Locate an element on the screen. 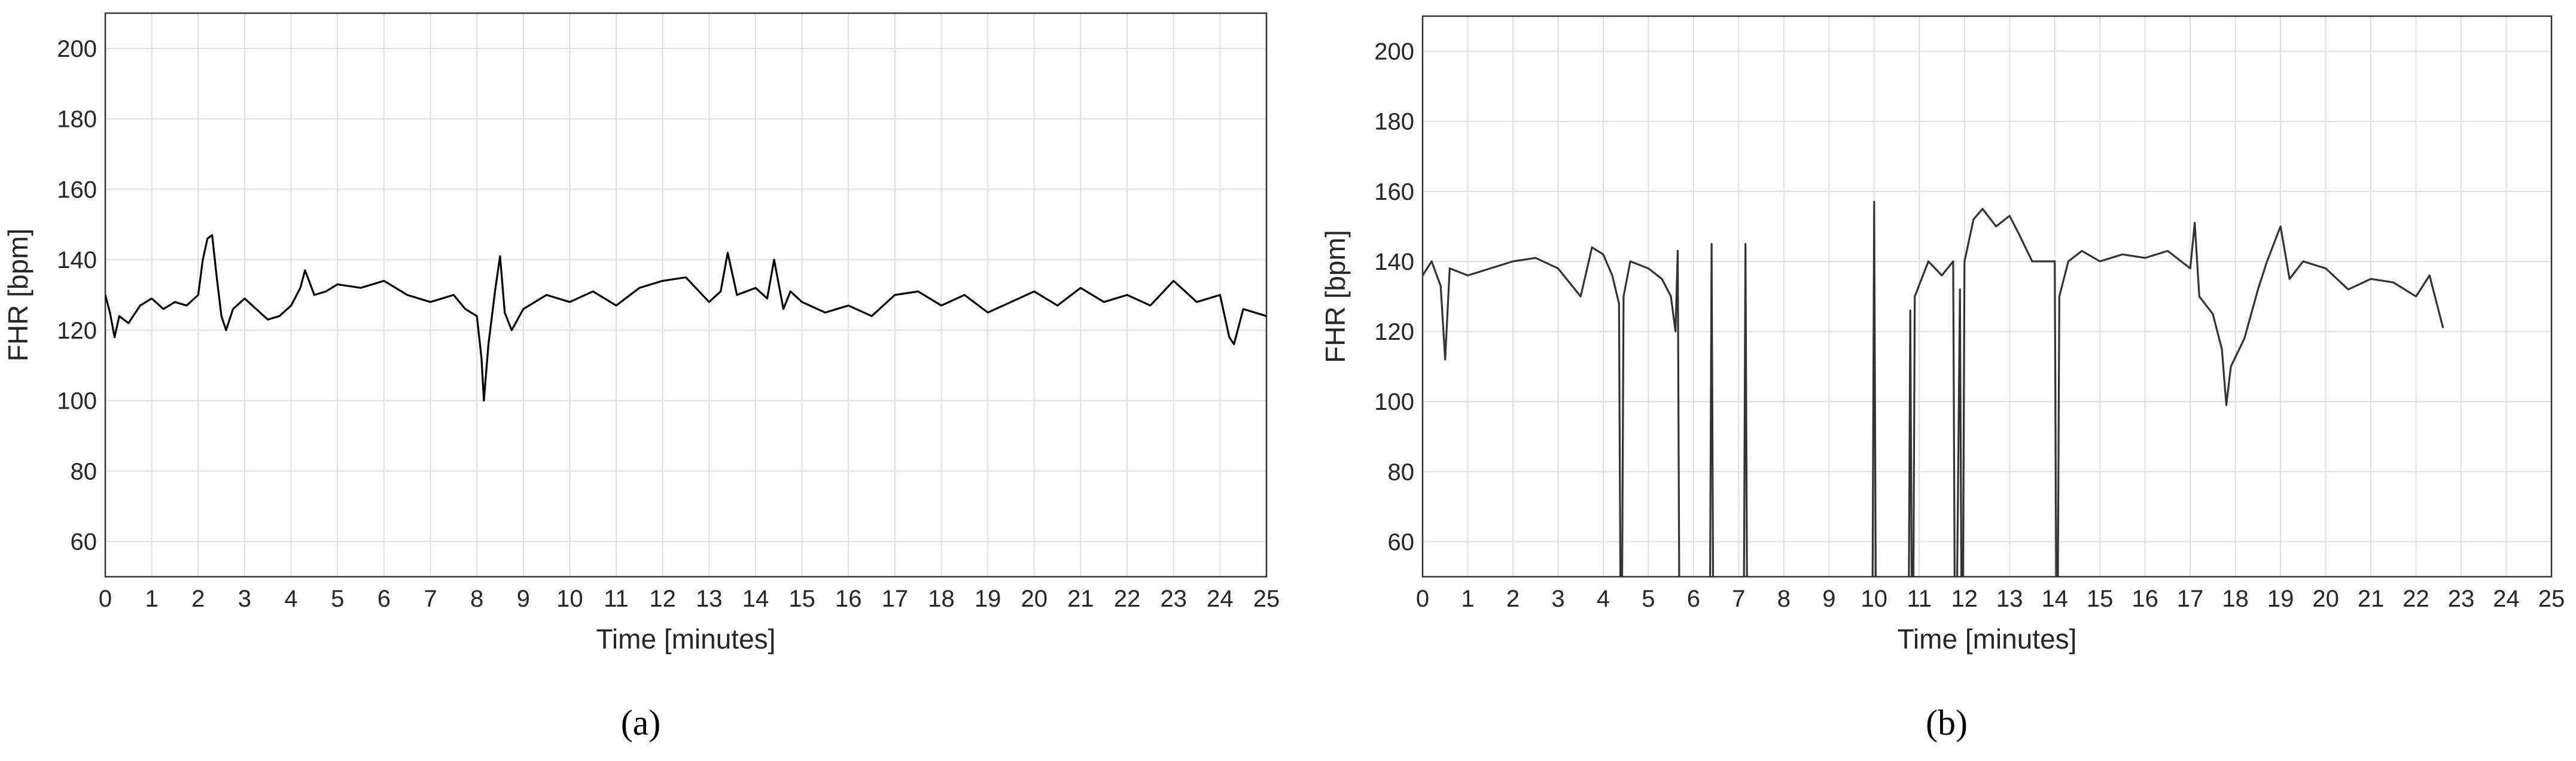 The width and height of the screenshot is (2576, 761). fhr-line is located at coordinates (685, 318).